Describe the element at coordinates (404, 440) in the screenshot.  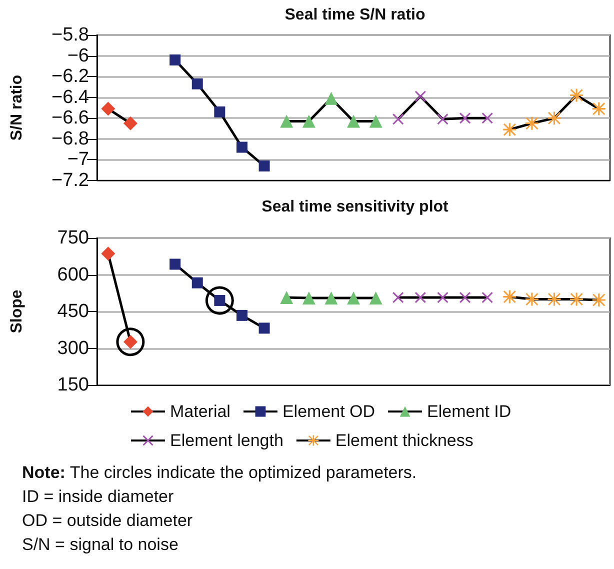
I see `legend-label: Element thickness` at that location.